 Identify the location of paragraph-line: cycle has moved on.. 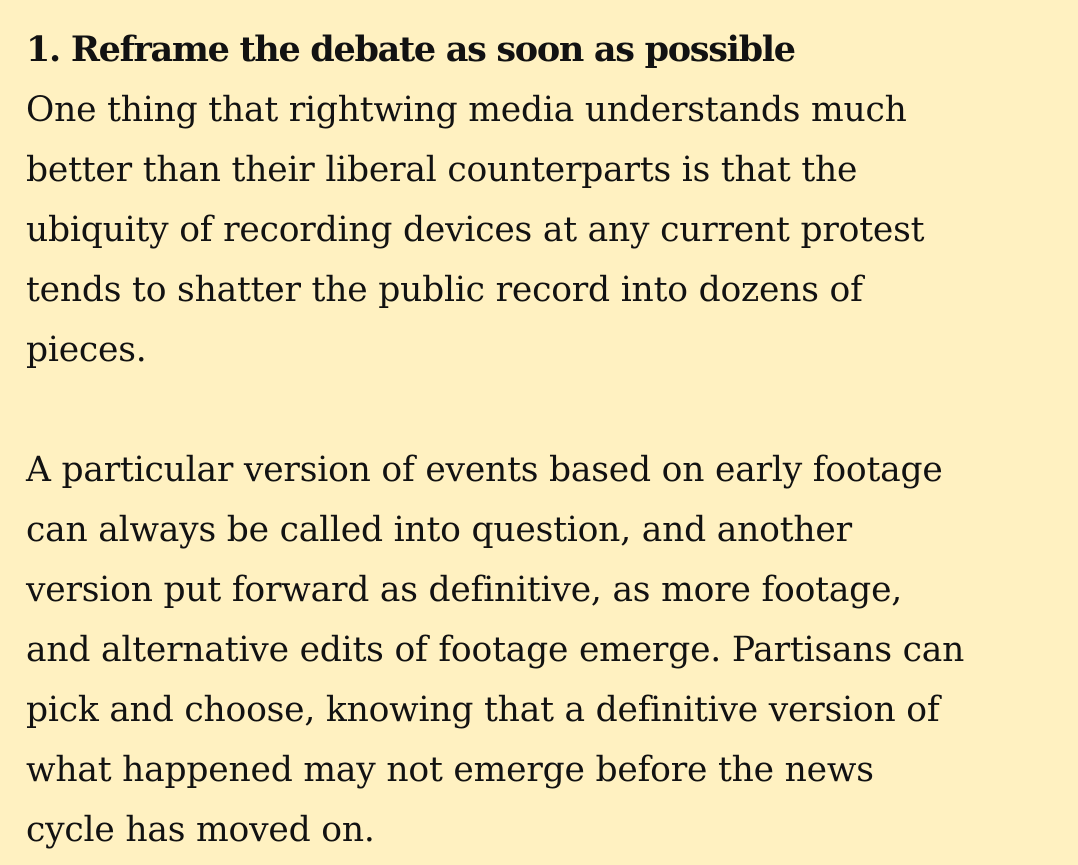
(200, 830).